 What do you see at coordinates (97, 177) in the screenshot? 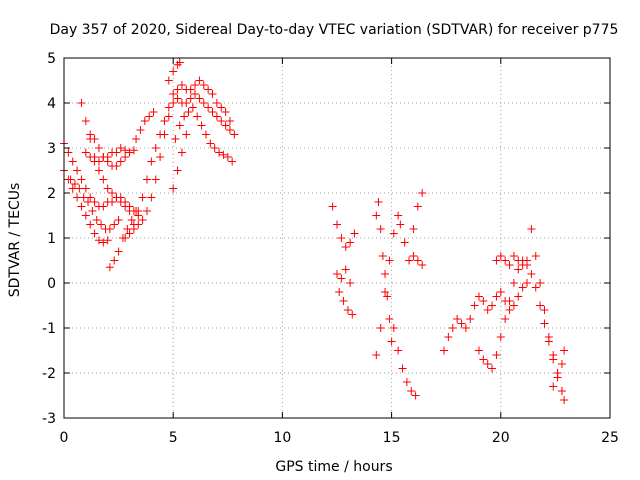
I see `series-track-a` at bounding box center [97, 177].